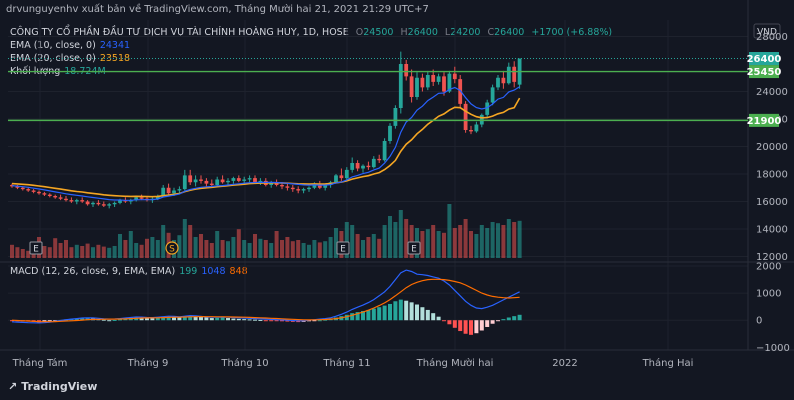 This screenshot has width=794, height=400. I want to click on macd-signal-line, so click(265, 300).